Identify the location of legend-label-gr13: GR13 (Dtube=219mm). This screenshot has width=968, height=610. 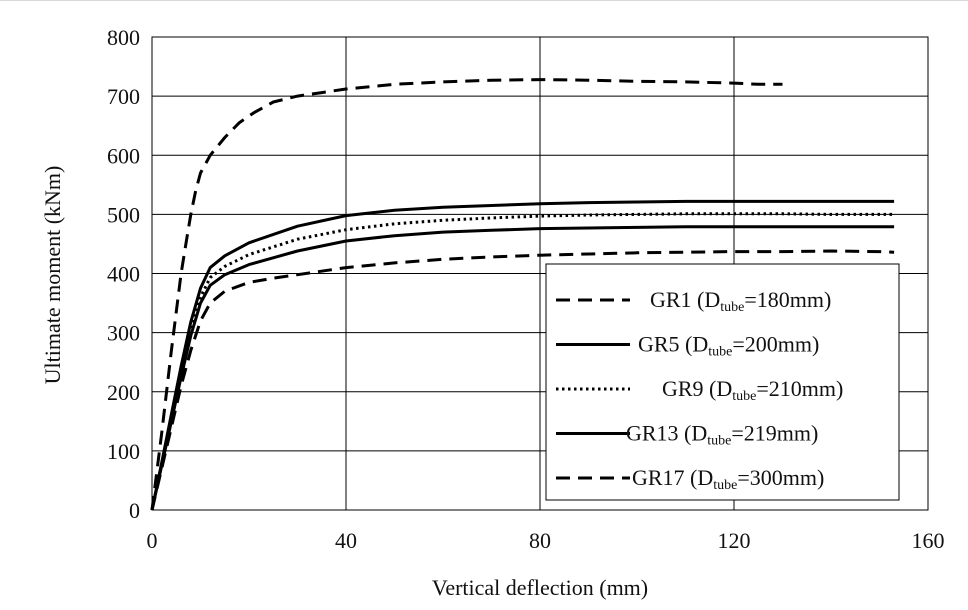
(722, 435).